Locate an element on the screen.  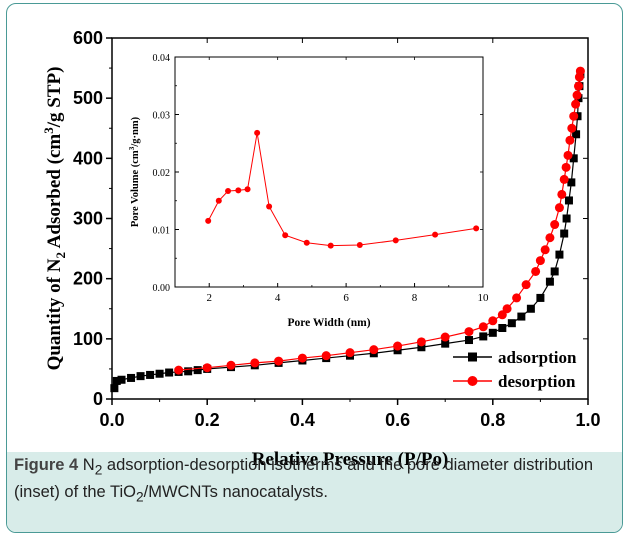
caption-bar is located at coordinates (314, 492).